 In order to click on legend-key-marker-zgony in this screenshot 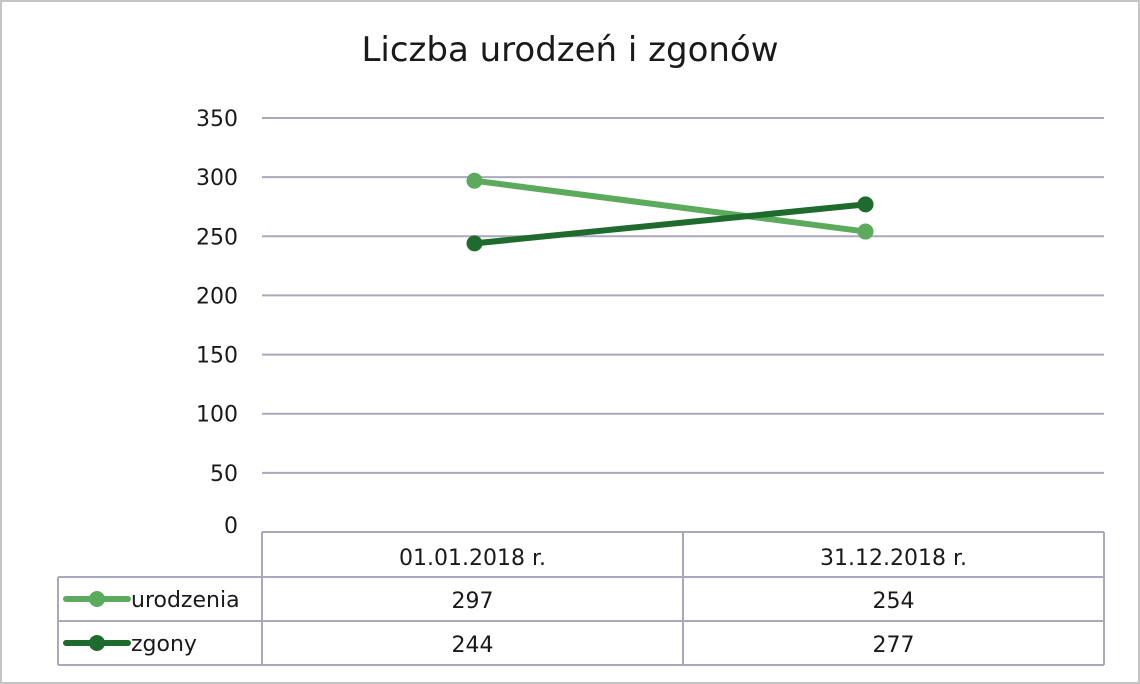, I will do `click(97, 643)`.